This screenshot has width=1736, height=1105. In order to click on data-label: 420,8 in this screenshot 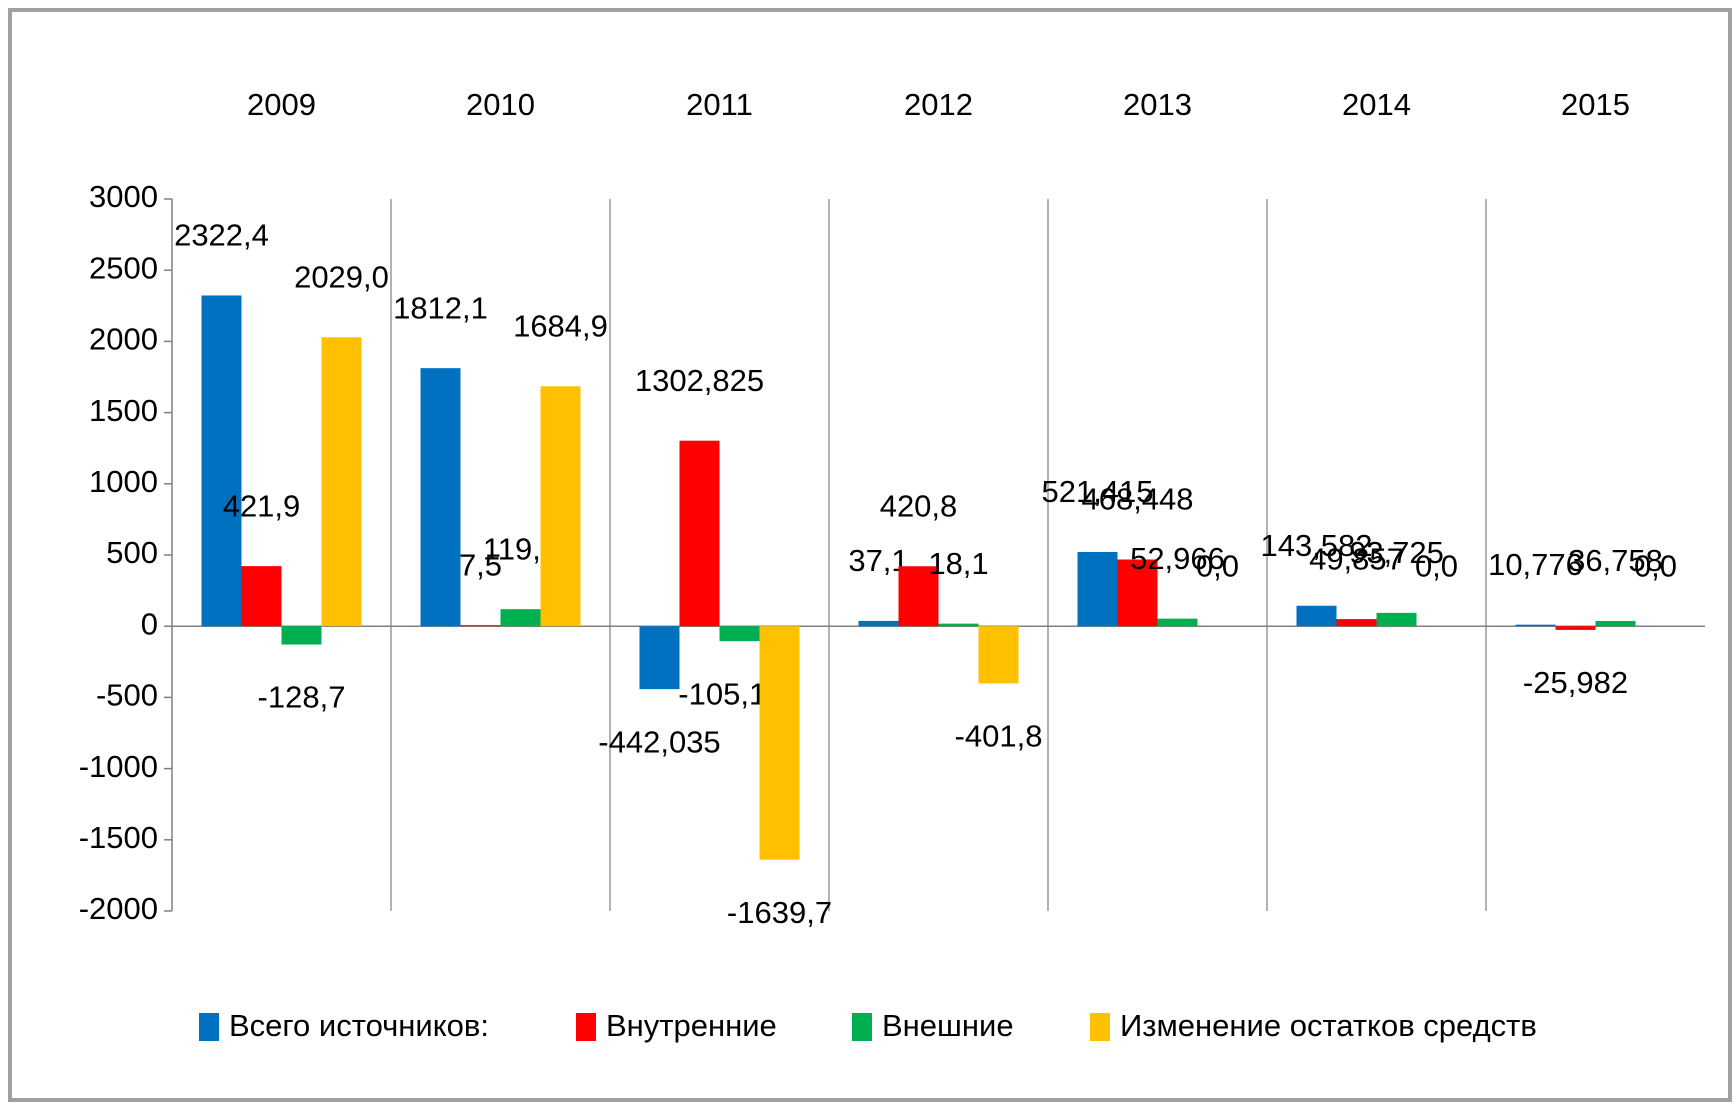, I will do `click(919, 505)`.